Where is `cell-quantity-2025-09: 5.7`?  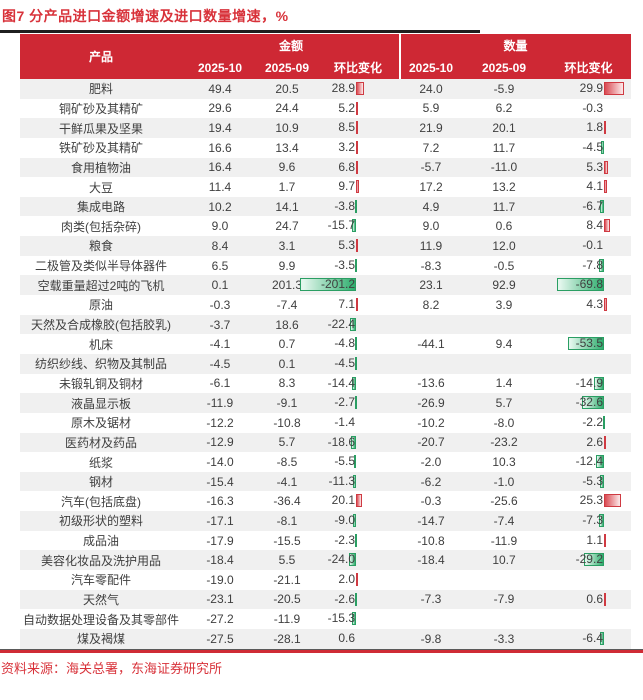
cell-quantity-2025-09: 5.7 is located at coordinates (504, 403).